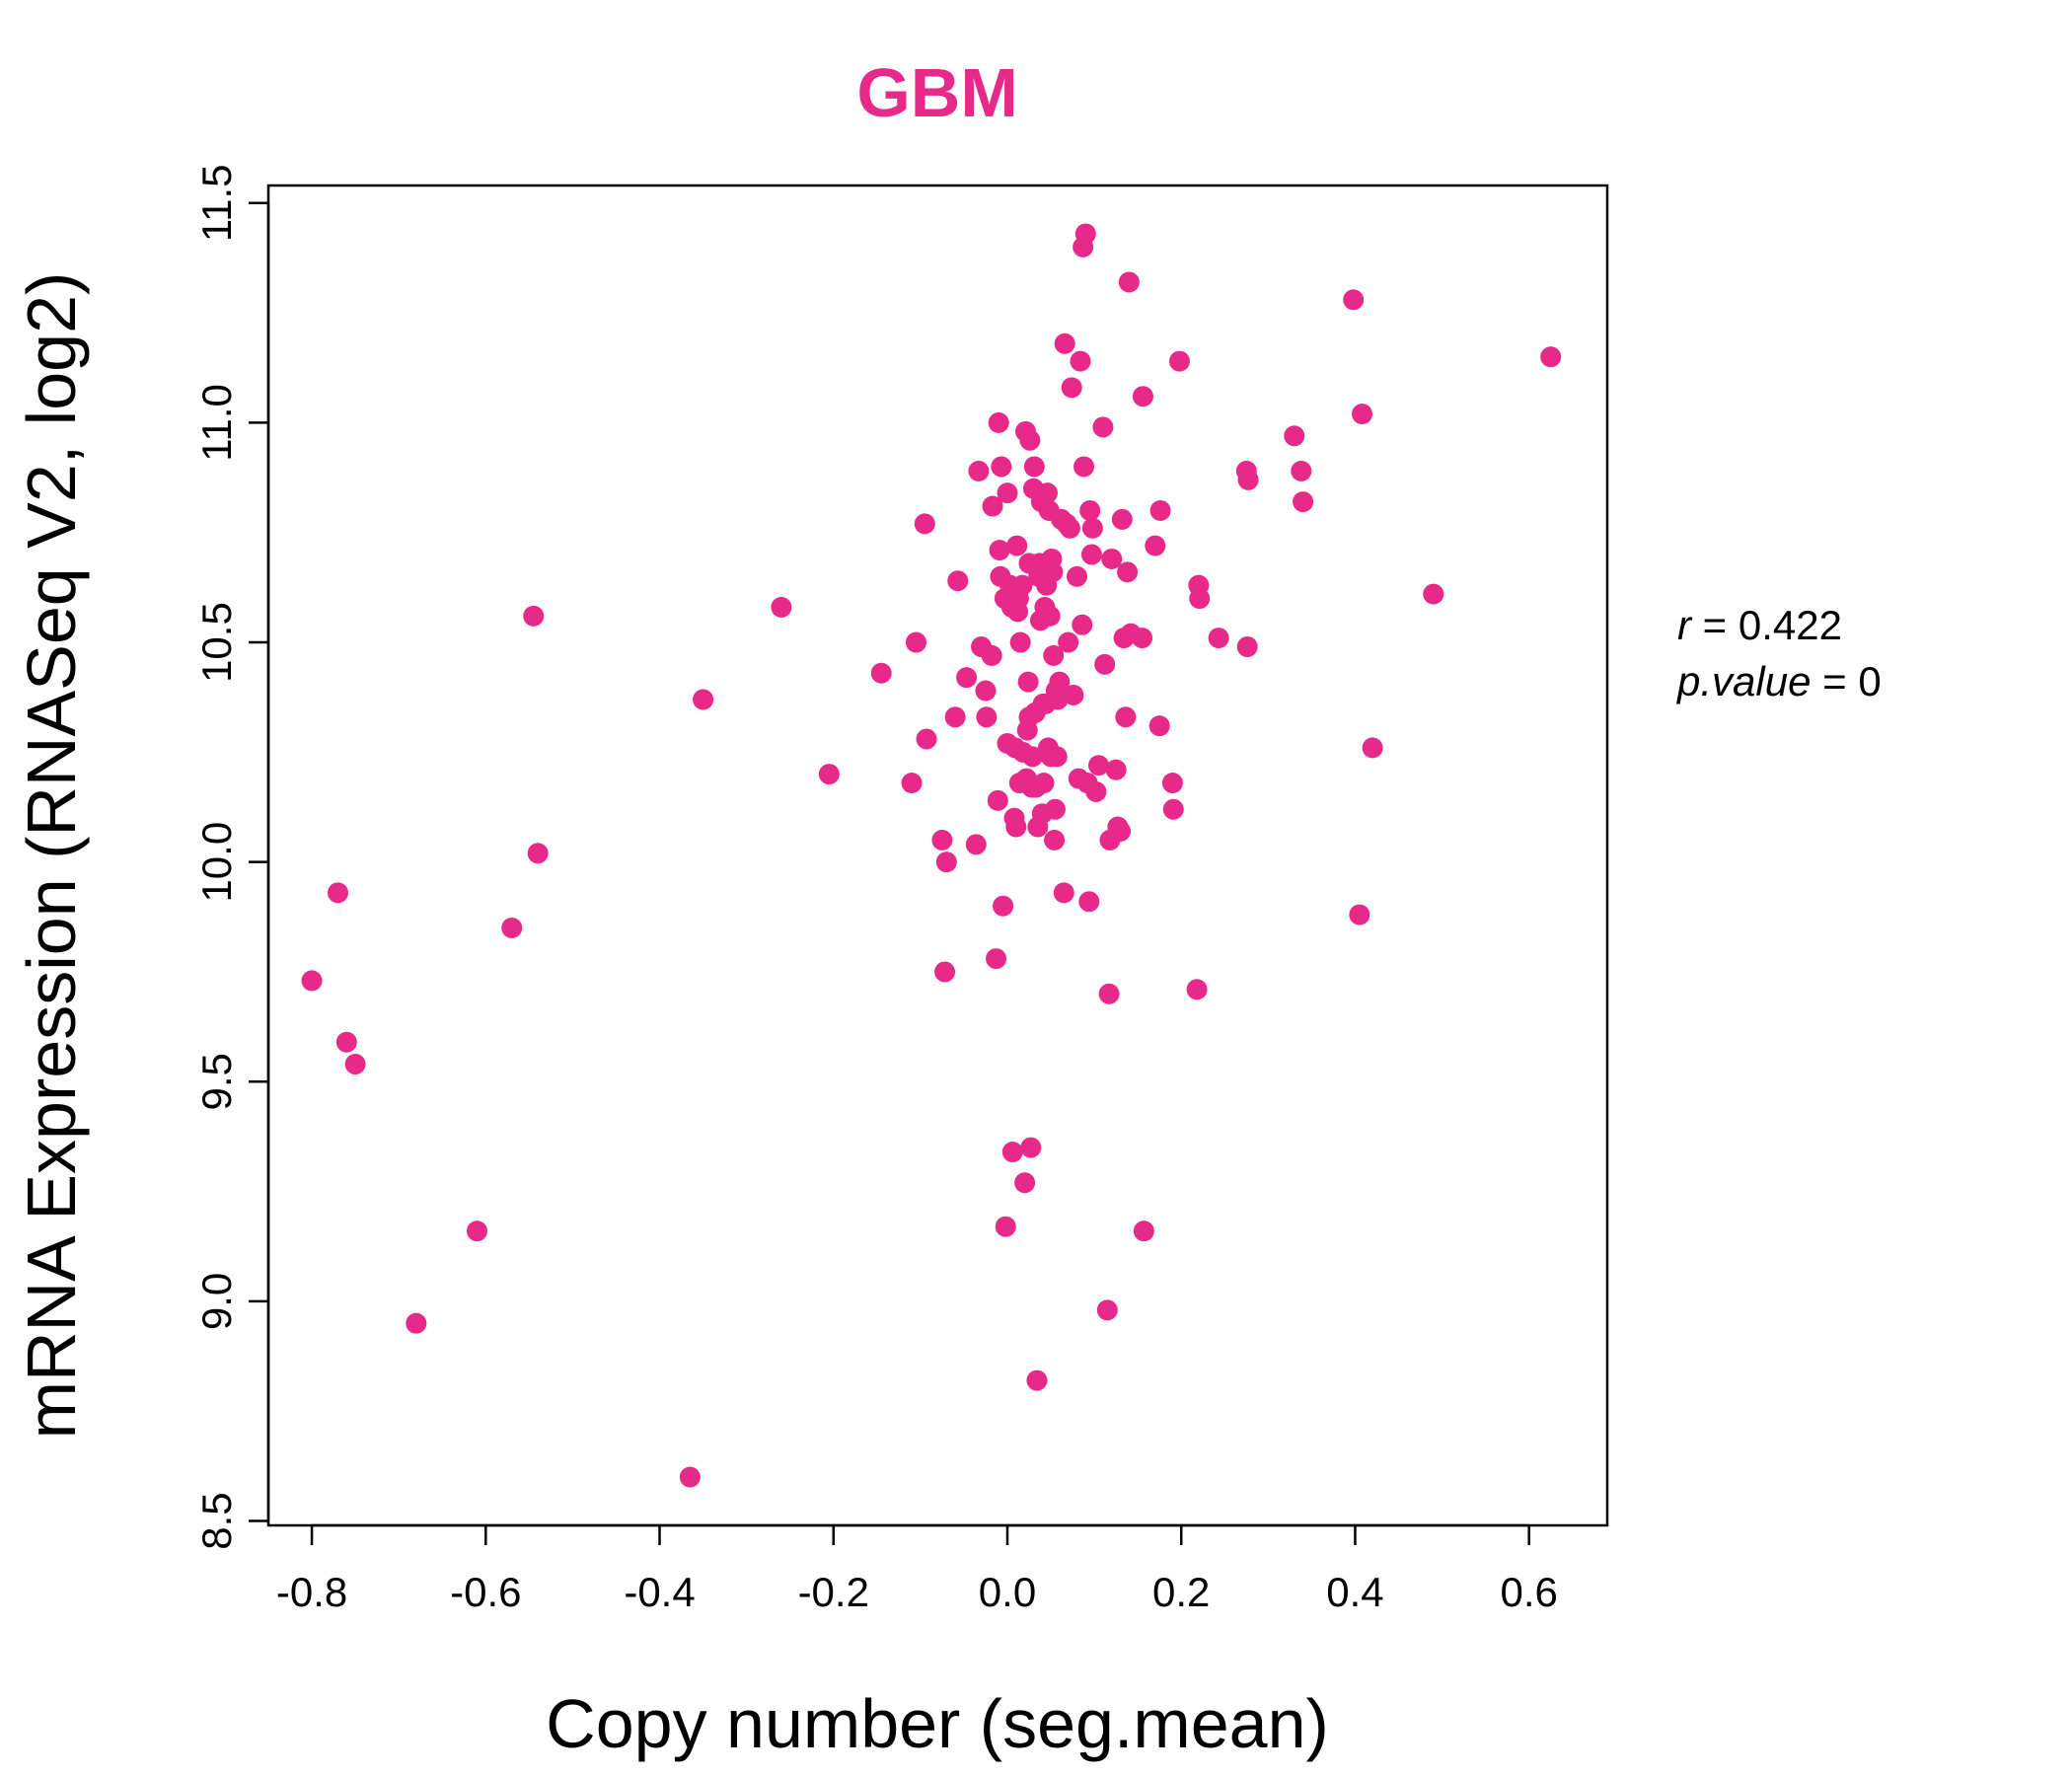  What do you see at coordinates (833, 1592) in the screenshot?
I see `x-tick-label: -0.2` at bounding box center [833, 1592].